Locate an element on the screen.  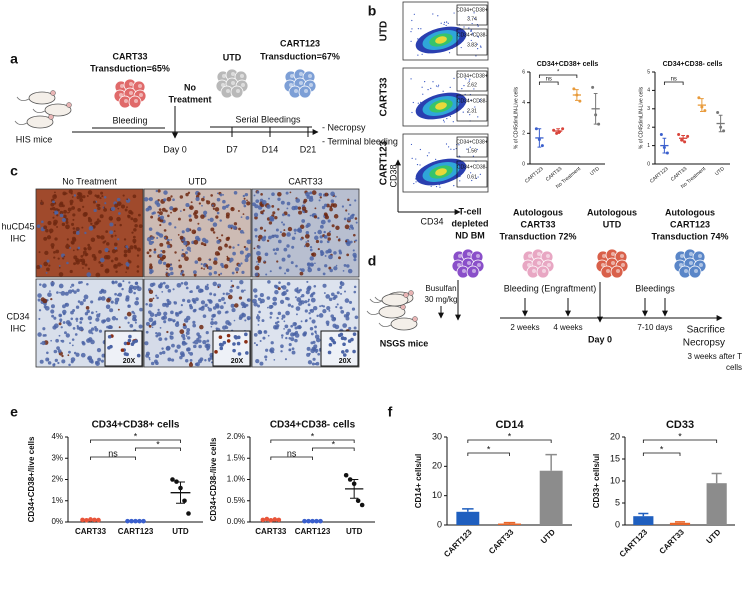
gate is located at coordinates (472, 42).